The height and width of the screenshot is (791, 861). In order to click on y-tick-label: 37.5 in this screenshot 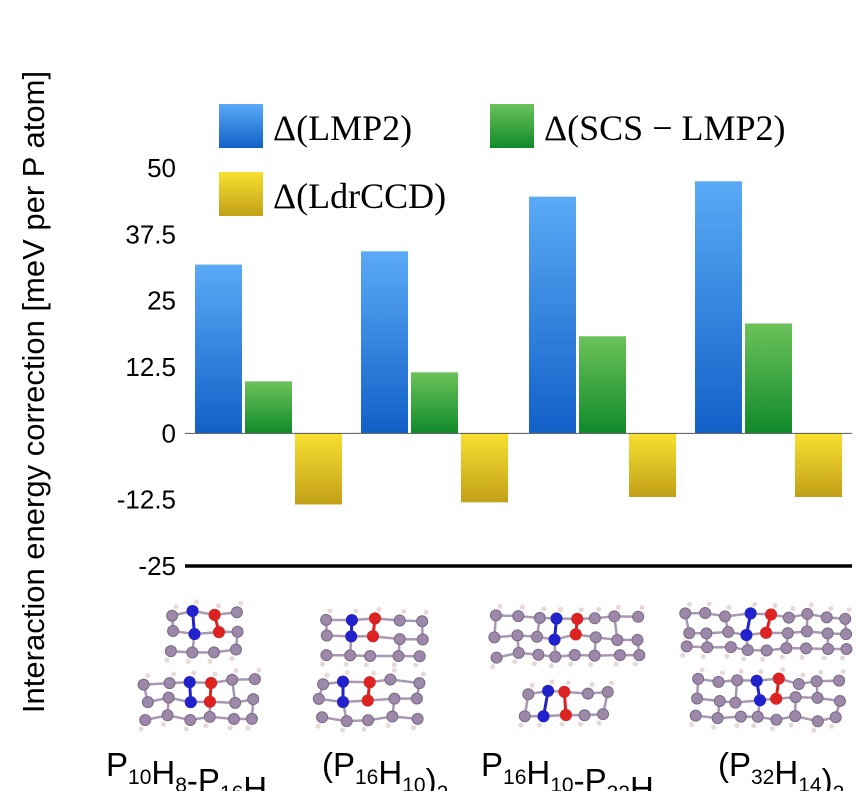, I will do `click(150, 234)`.